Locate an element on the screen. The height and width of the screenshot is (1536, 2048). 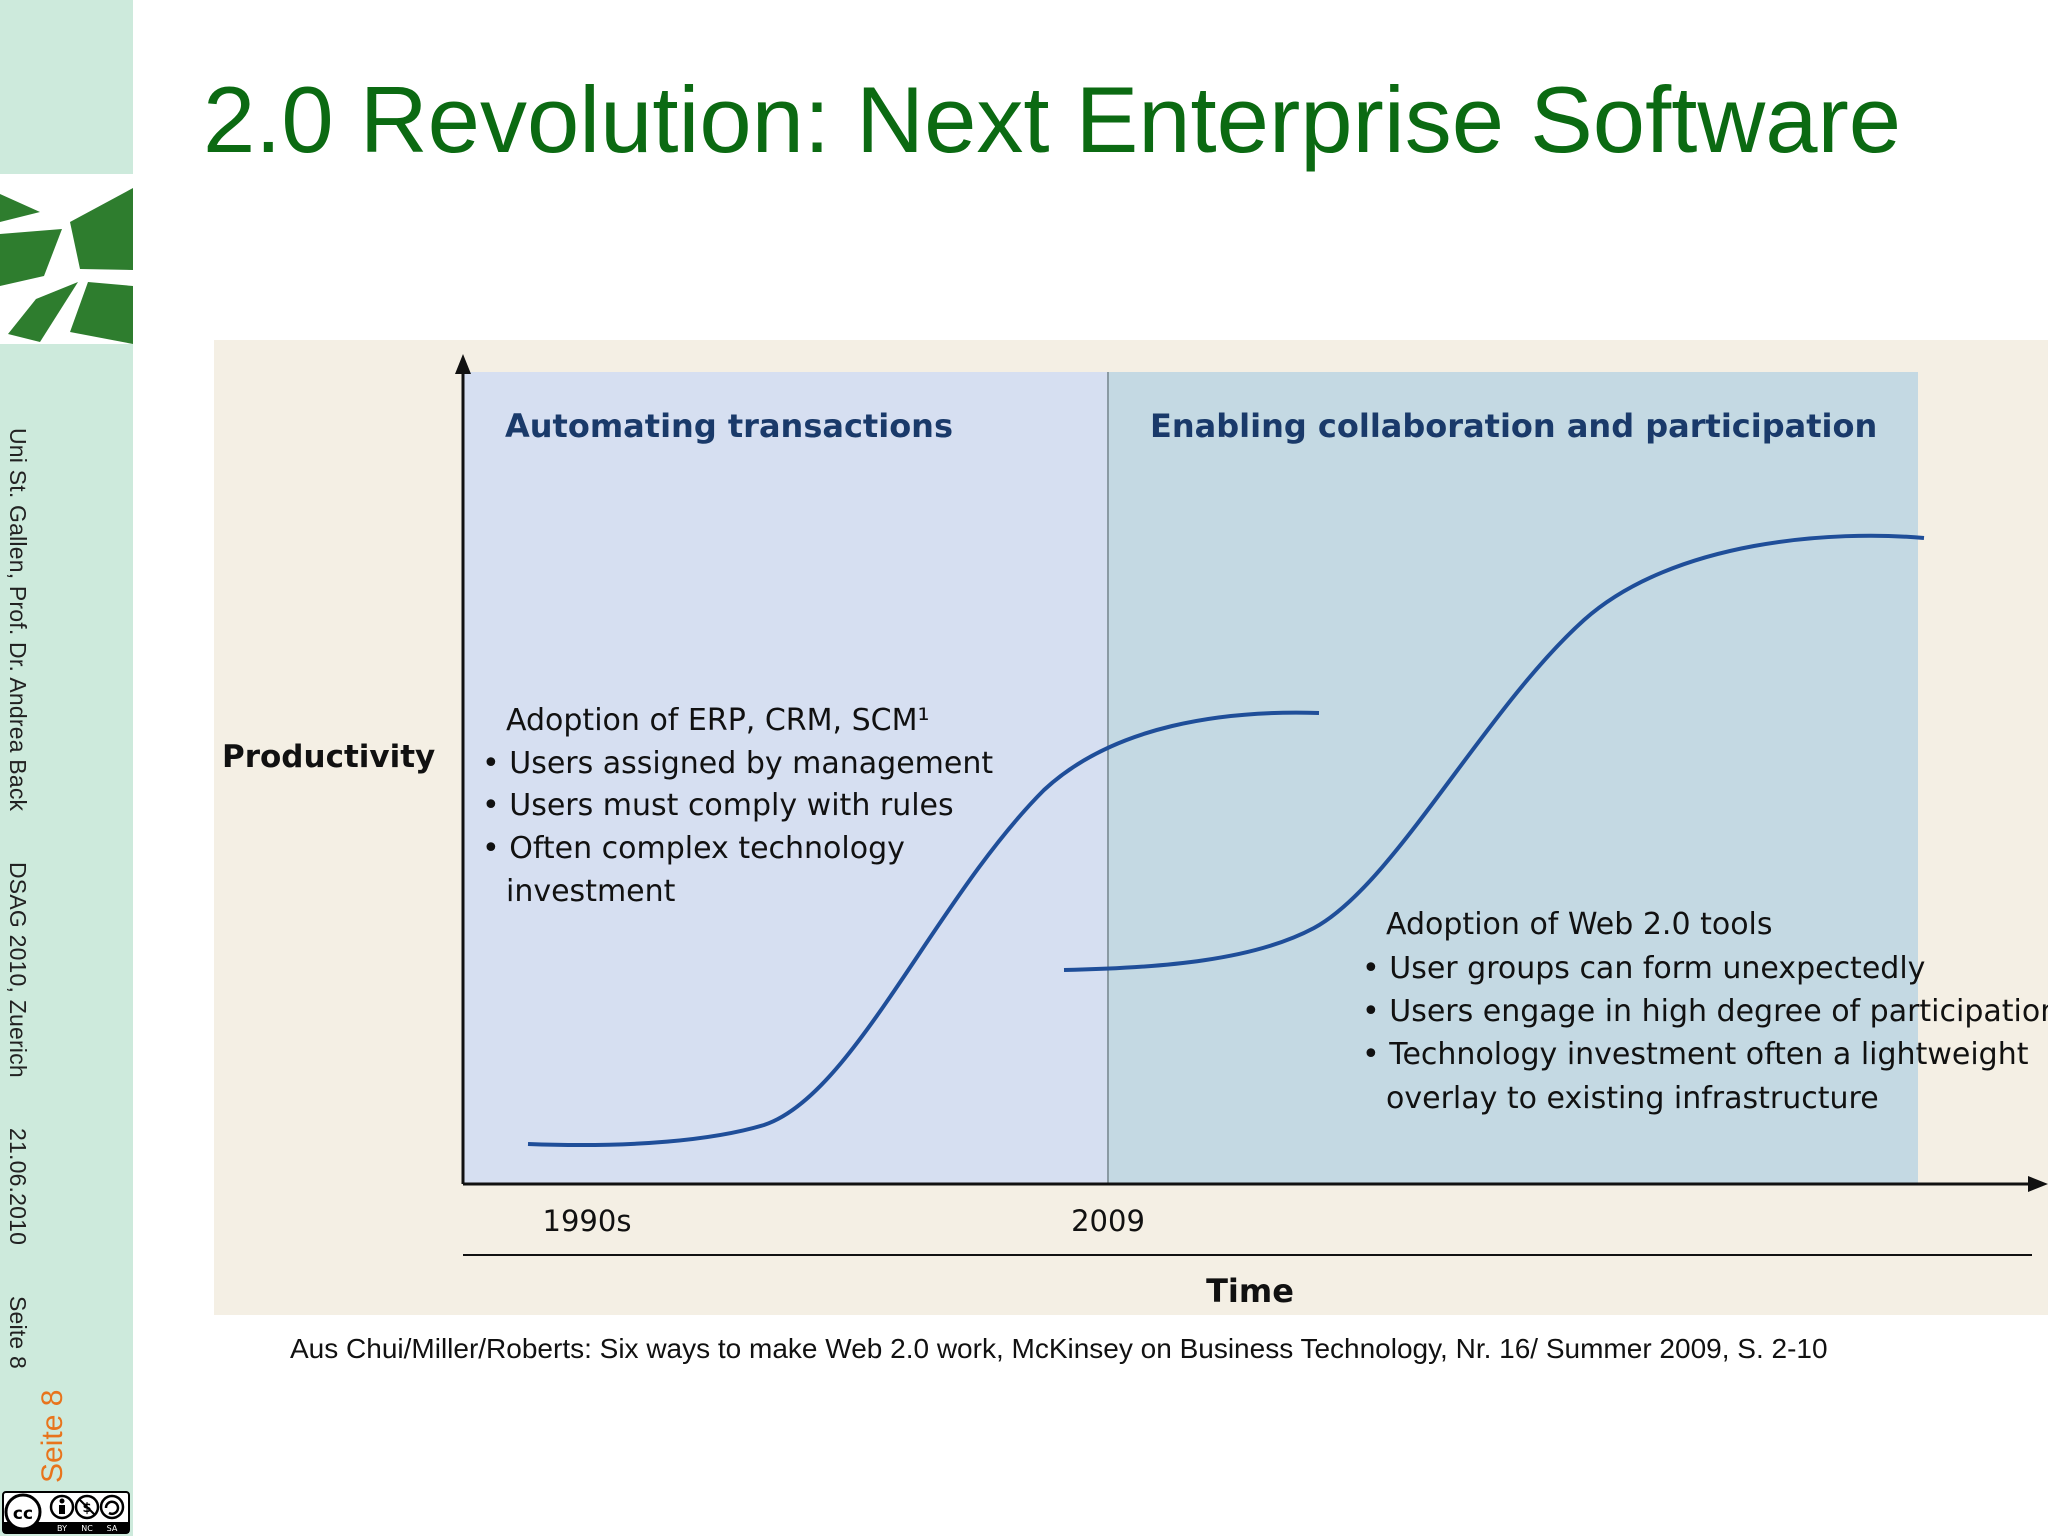
y-axis-arrow-icon is located at coordinates (463, 364).